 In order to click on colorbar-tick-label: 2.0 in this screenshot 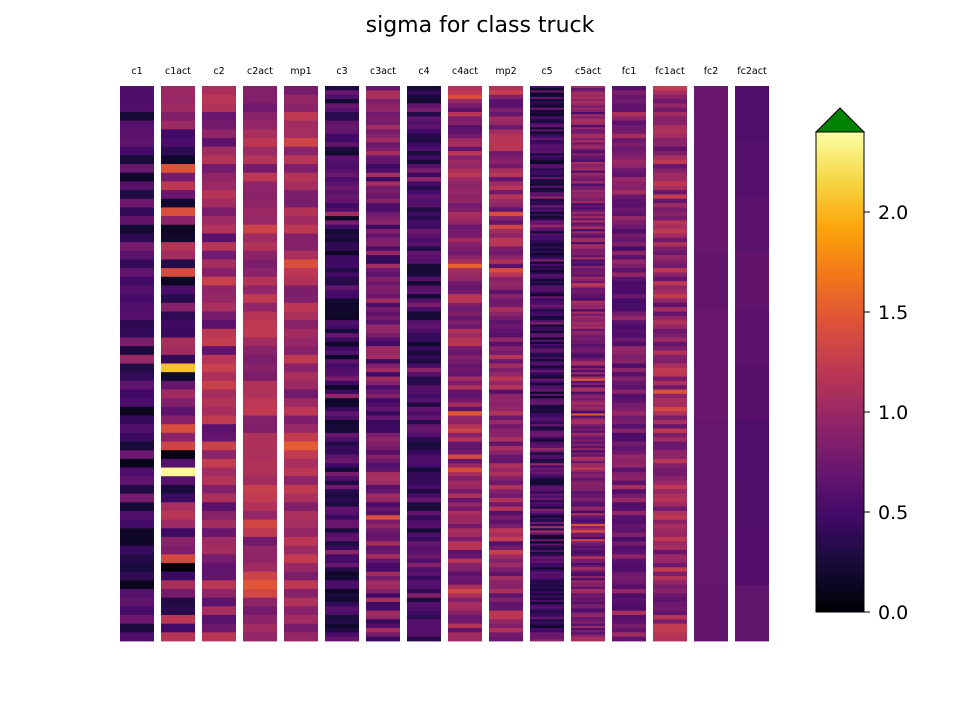, I will do `click(893, 213)`.